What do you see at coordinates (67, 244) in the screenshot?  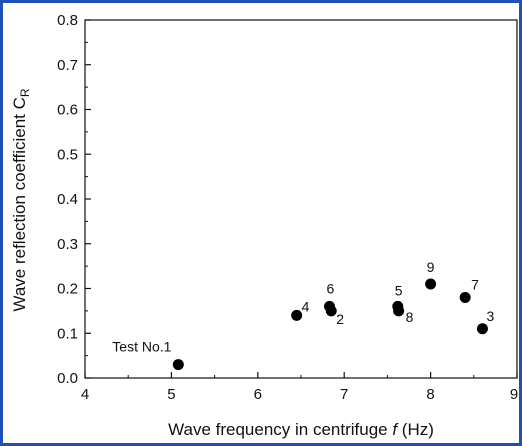 I see `y-tick-label: 0.3` at bounding box center [67, 244].